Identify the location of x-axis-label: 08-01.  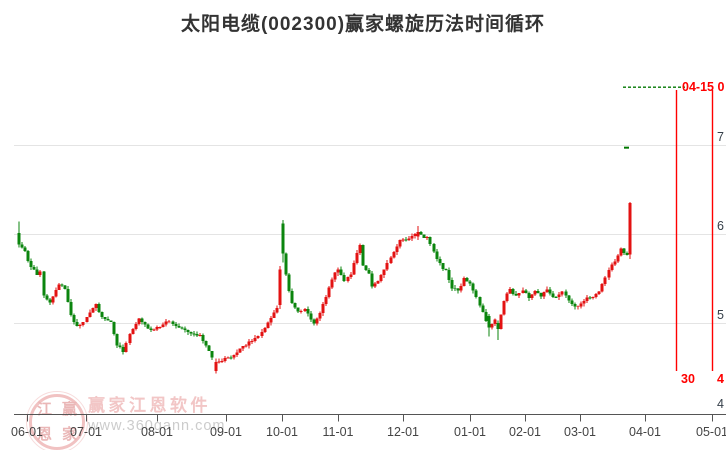
(157, 432).